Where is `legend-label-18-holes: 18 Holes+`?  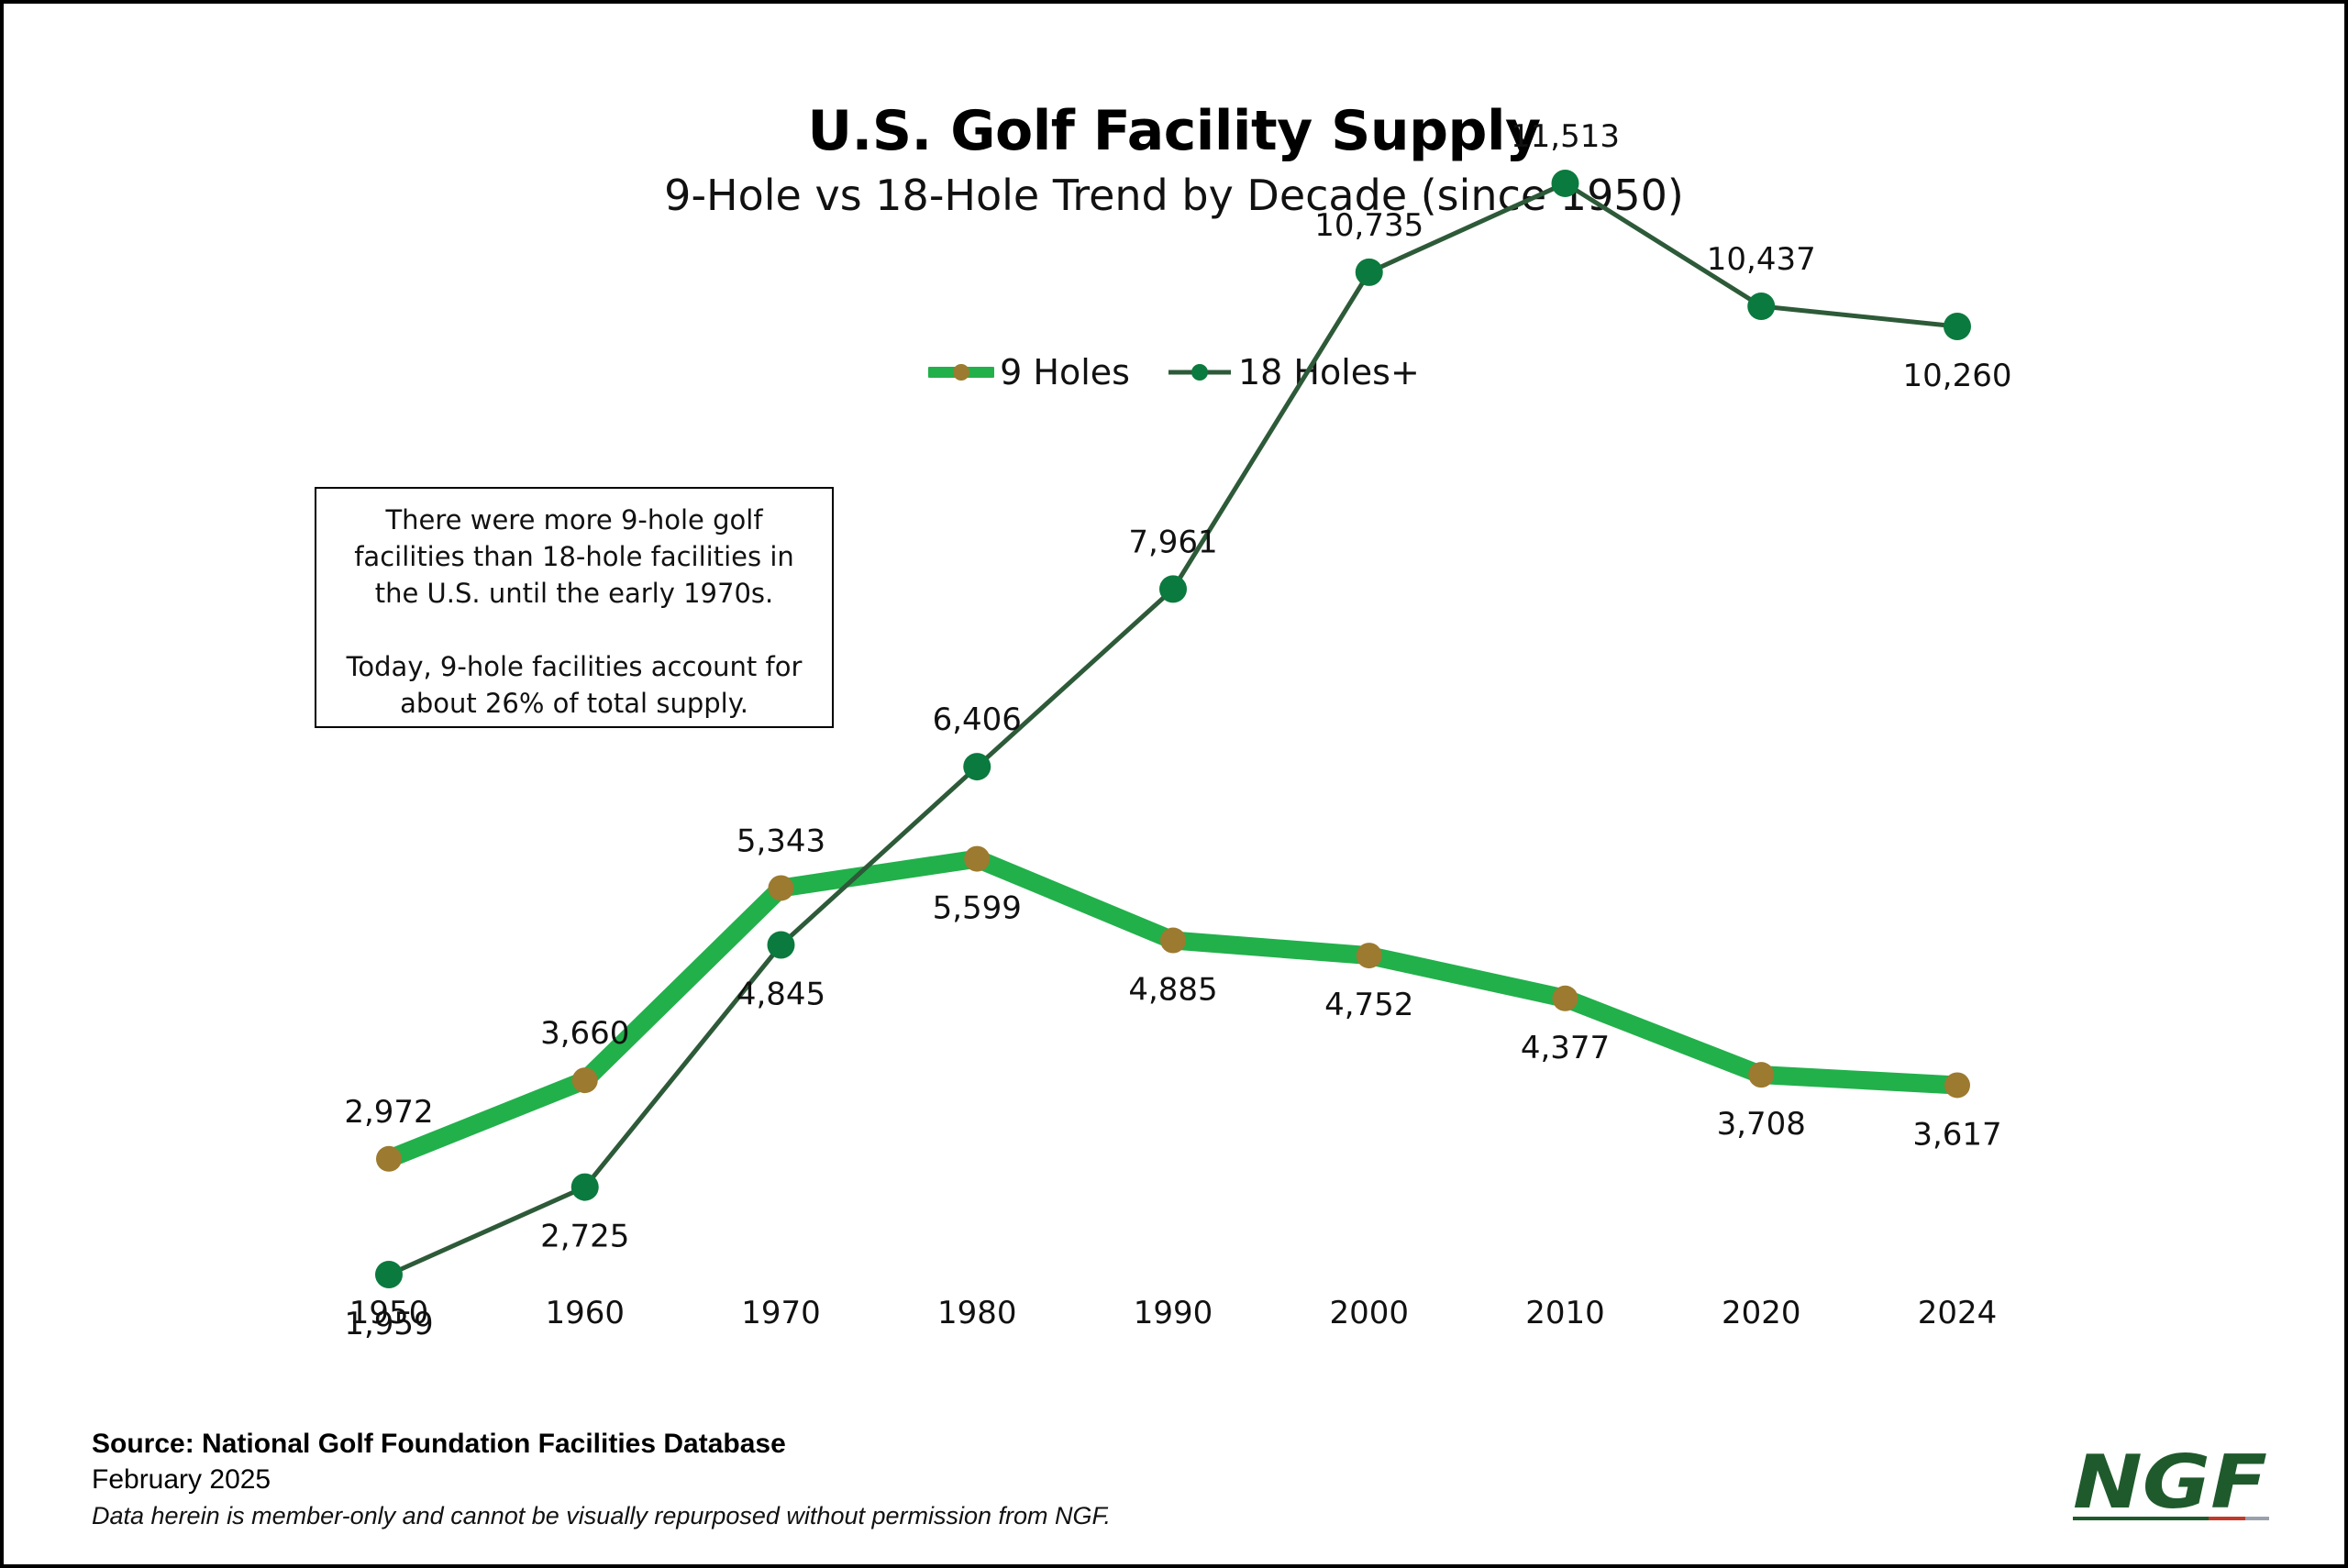 legend-label-18-holes: 18 Holes+ is located at coordinates (1328, 372).